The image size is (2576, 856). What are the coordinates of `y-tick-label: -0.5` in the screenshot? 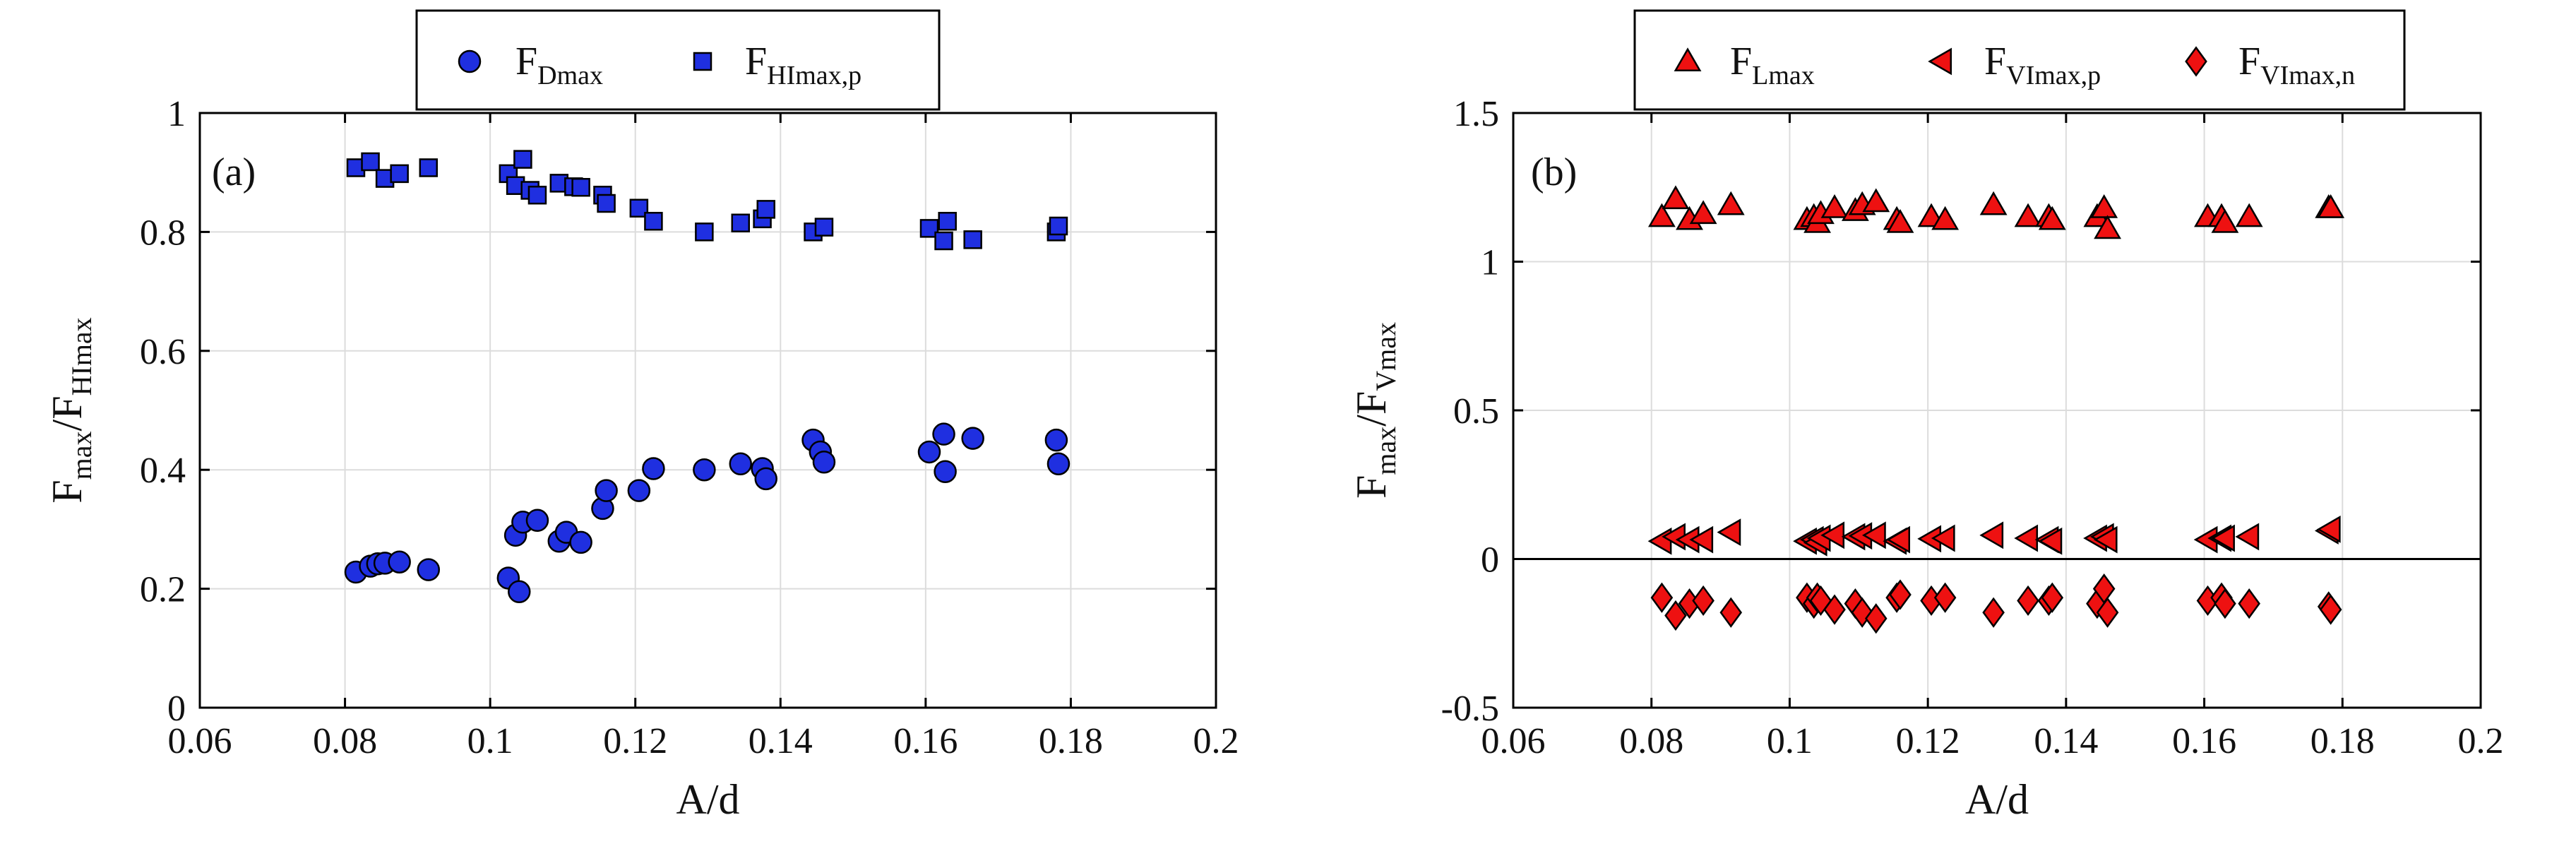 It's located at (1470, 709).